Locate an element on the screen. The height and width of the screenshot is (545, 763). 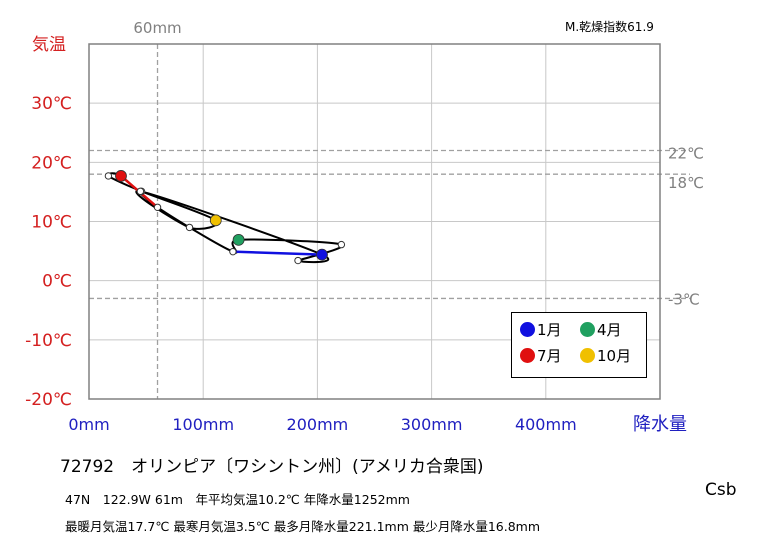
legend-dot-apr is located at coordinates (587, 329).